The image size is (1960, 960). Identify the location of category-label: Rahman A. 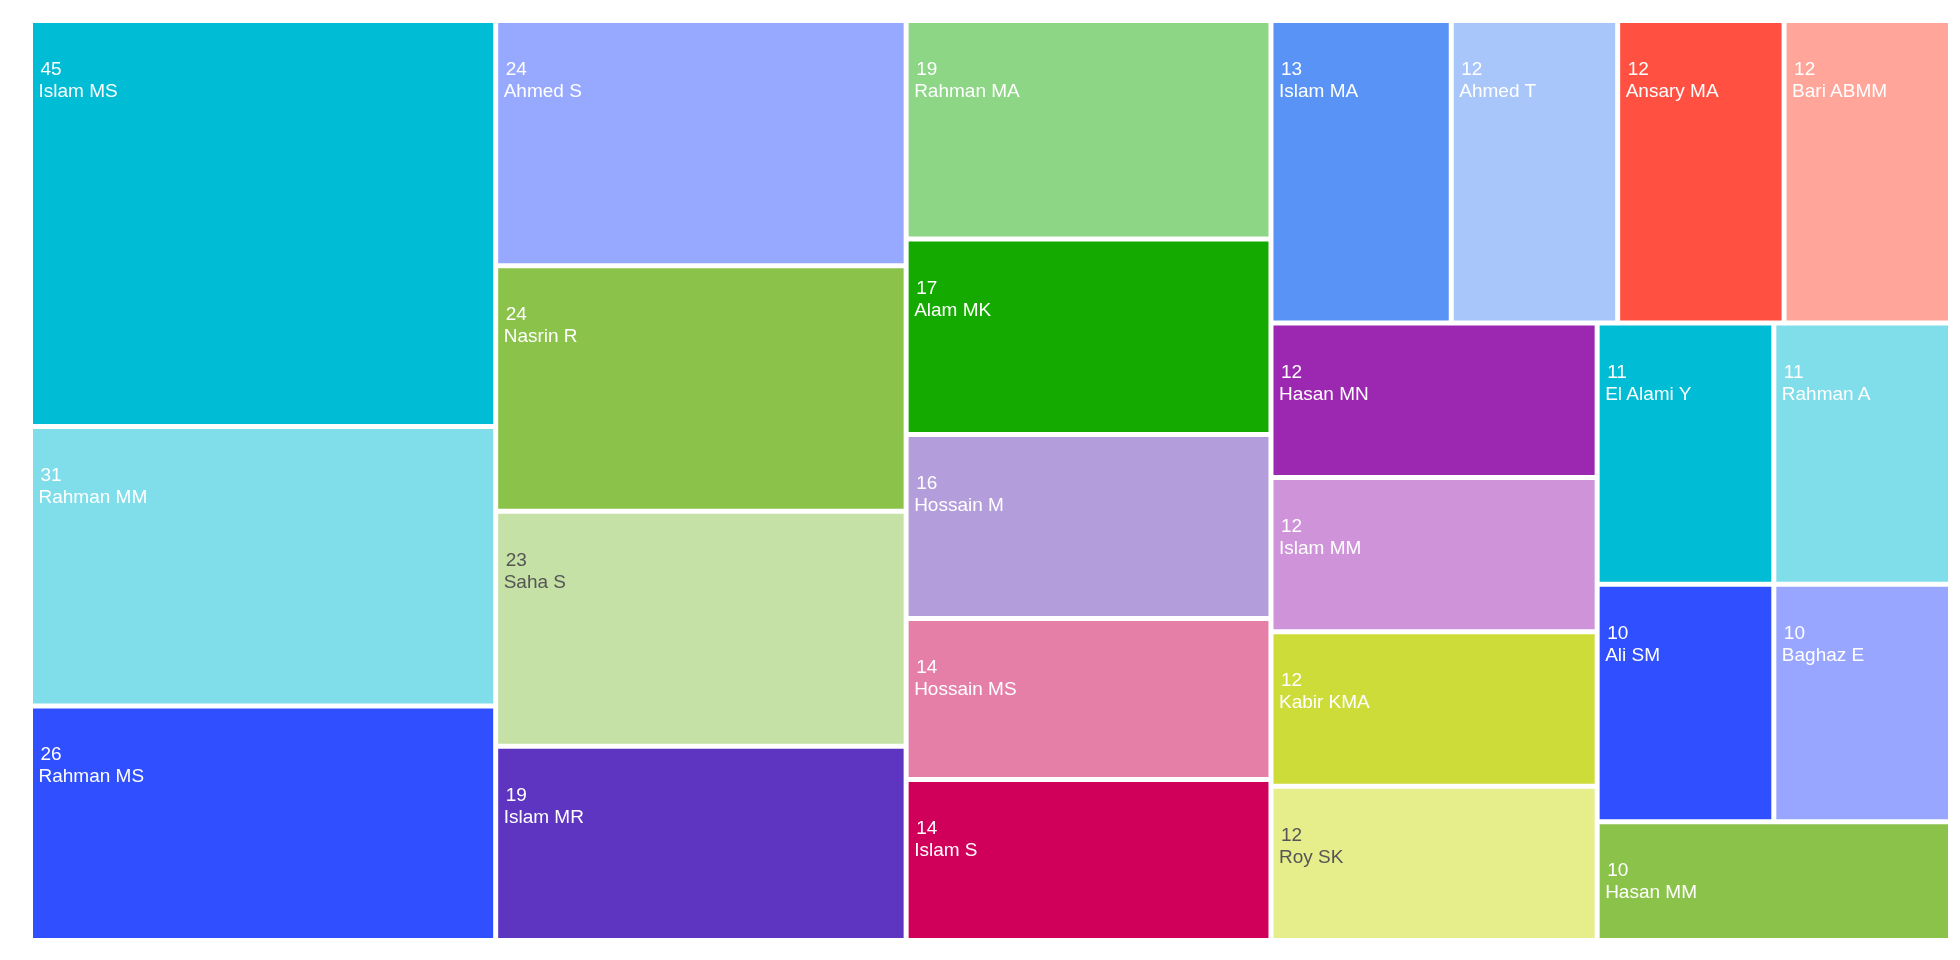
(1826, 393).